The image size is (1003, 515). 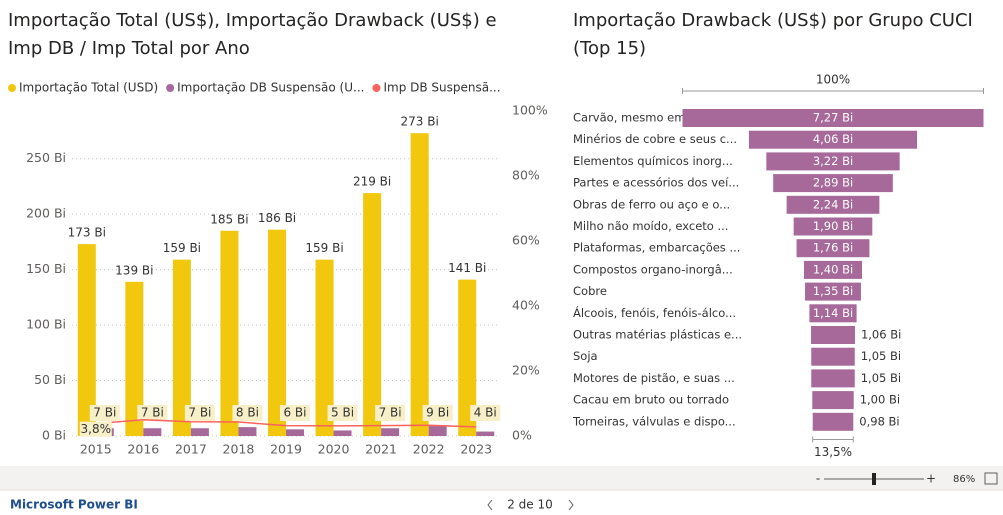 I want to click on y2-tick-label: 100%, so click(x=530, y=110).